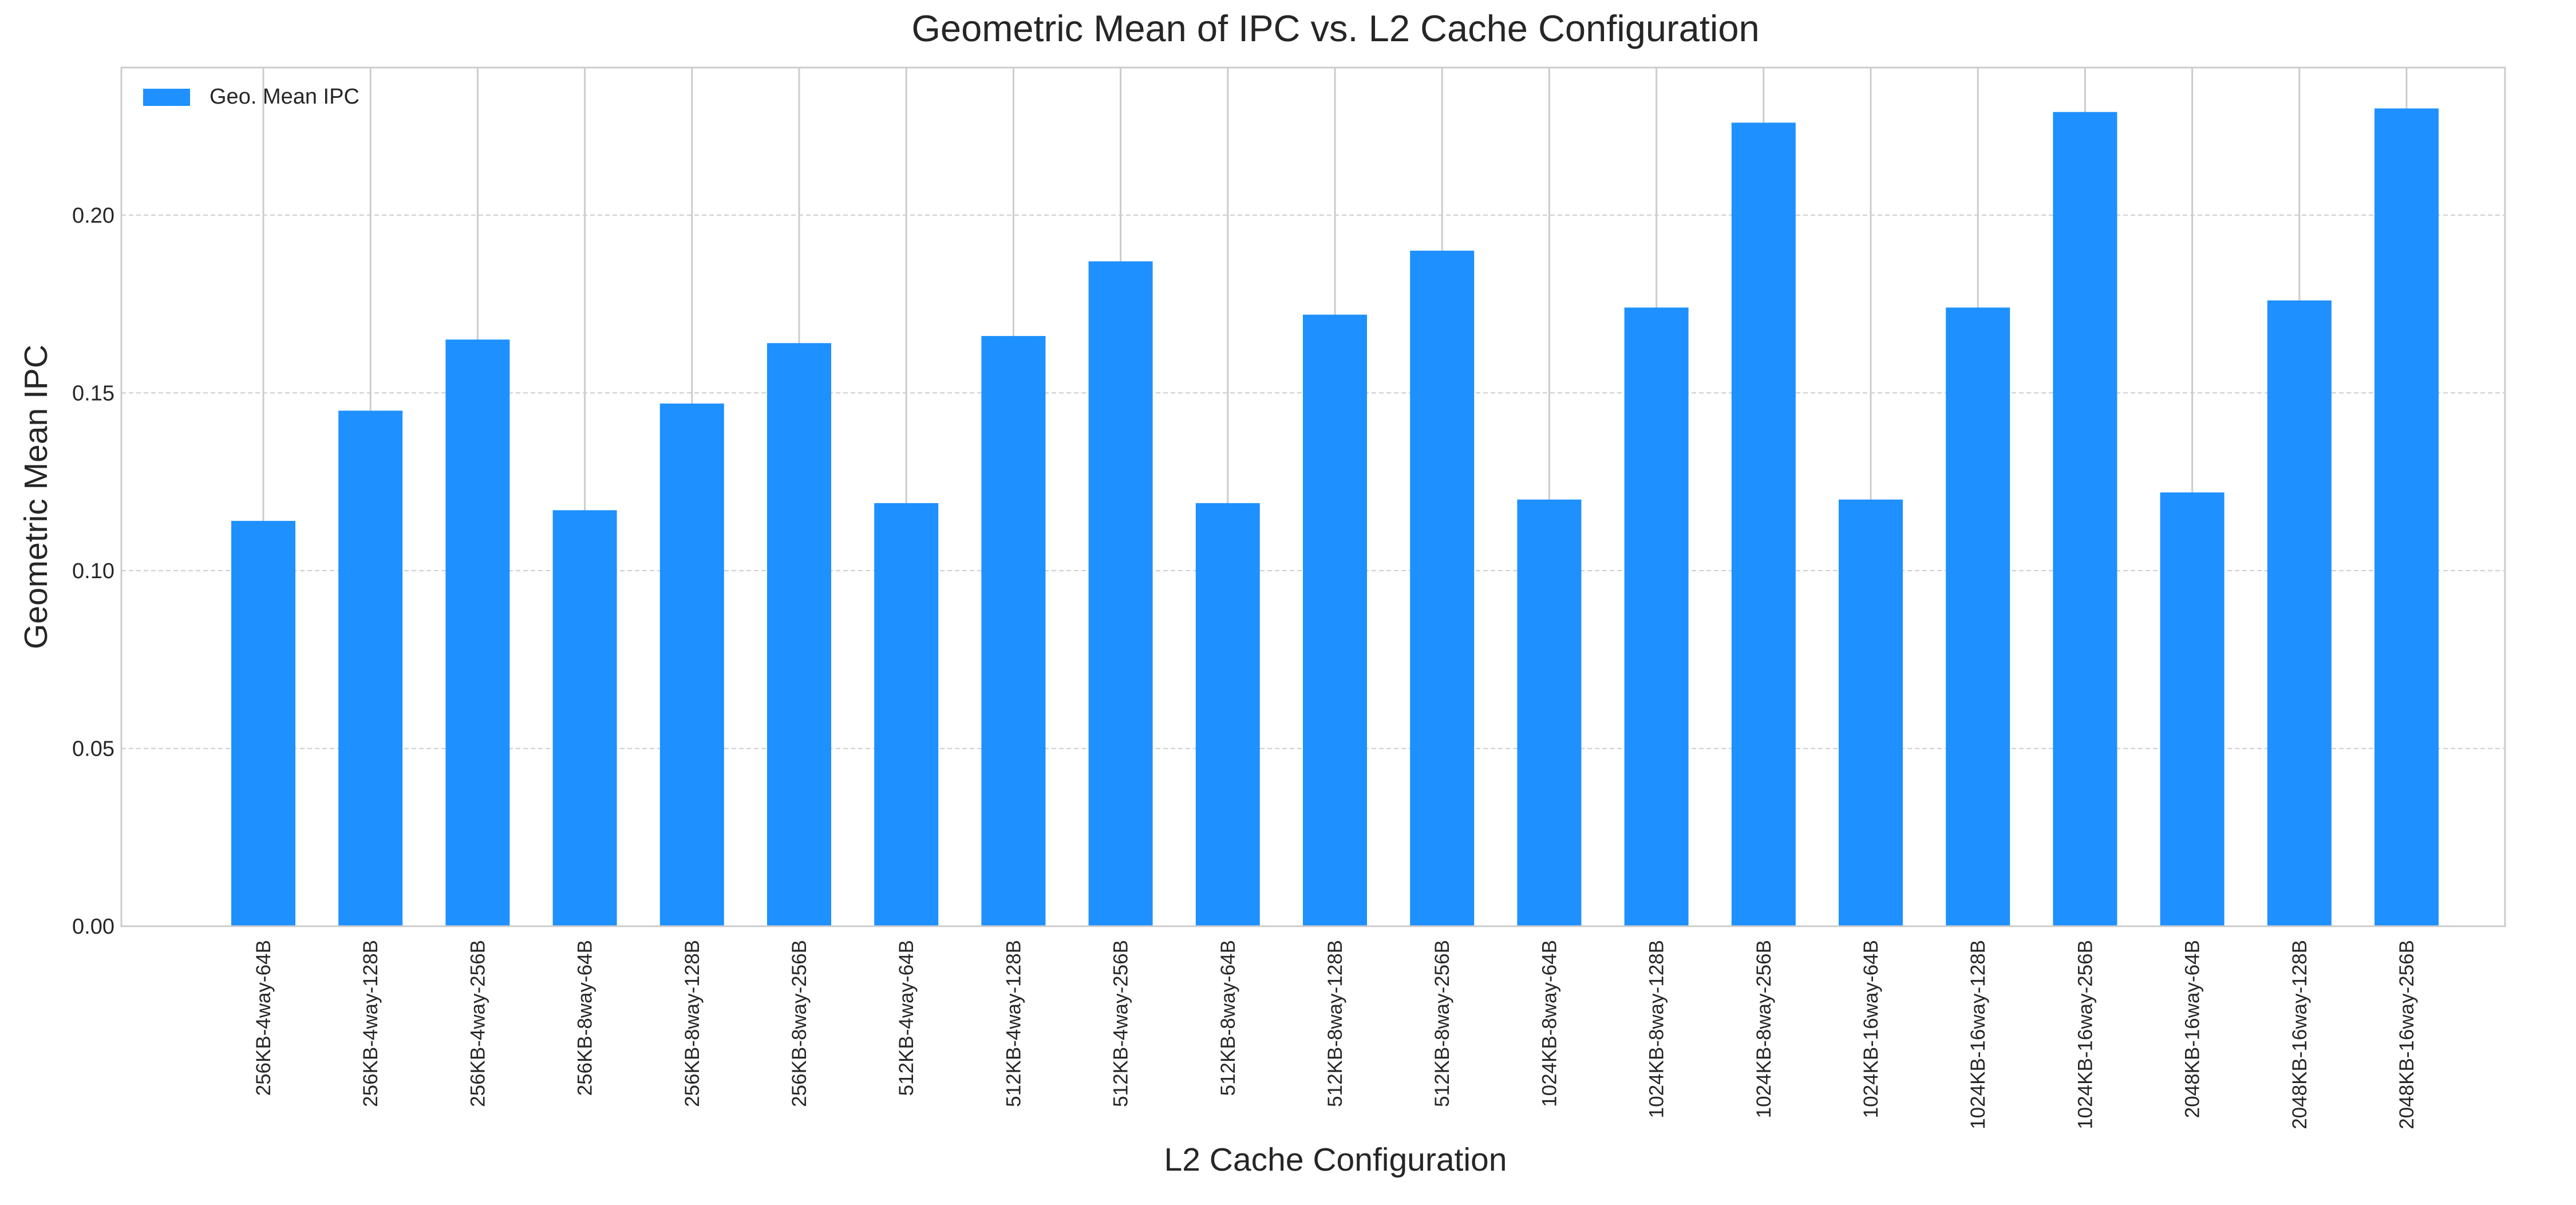 The width and height of the screenshot is (2576, 1205). I want to click on x-tick-label: 256KB-8way-256B, so click(799, 1023).